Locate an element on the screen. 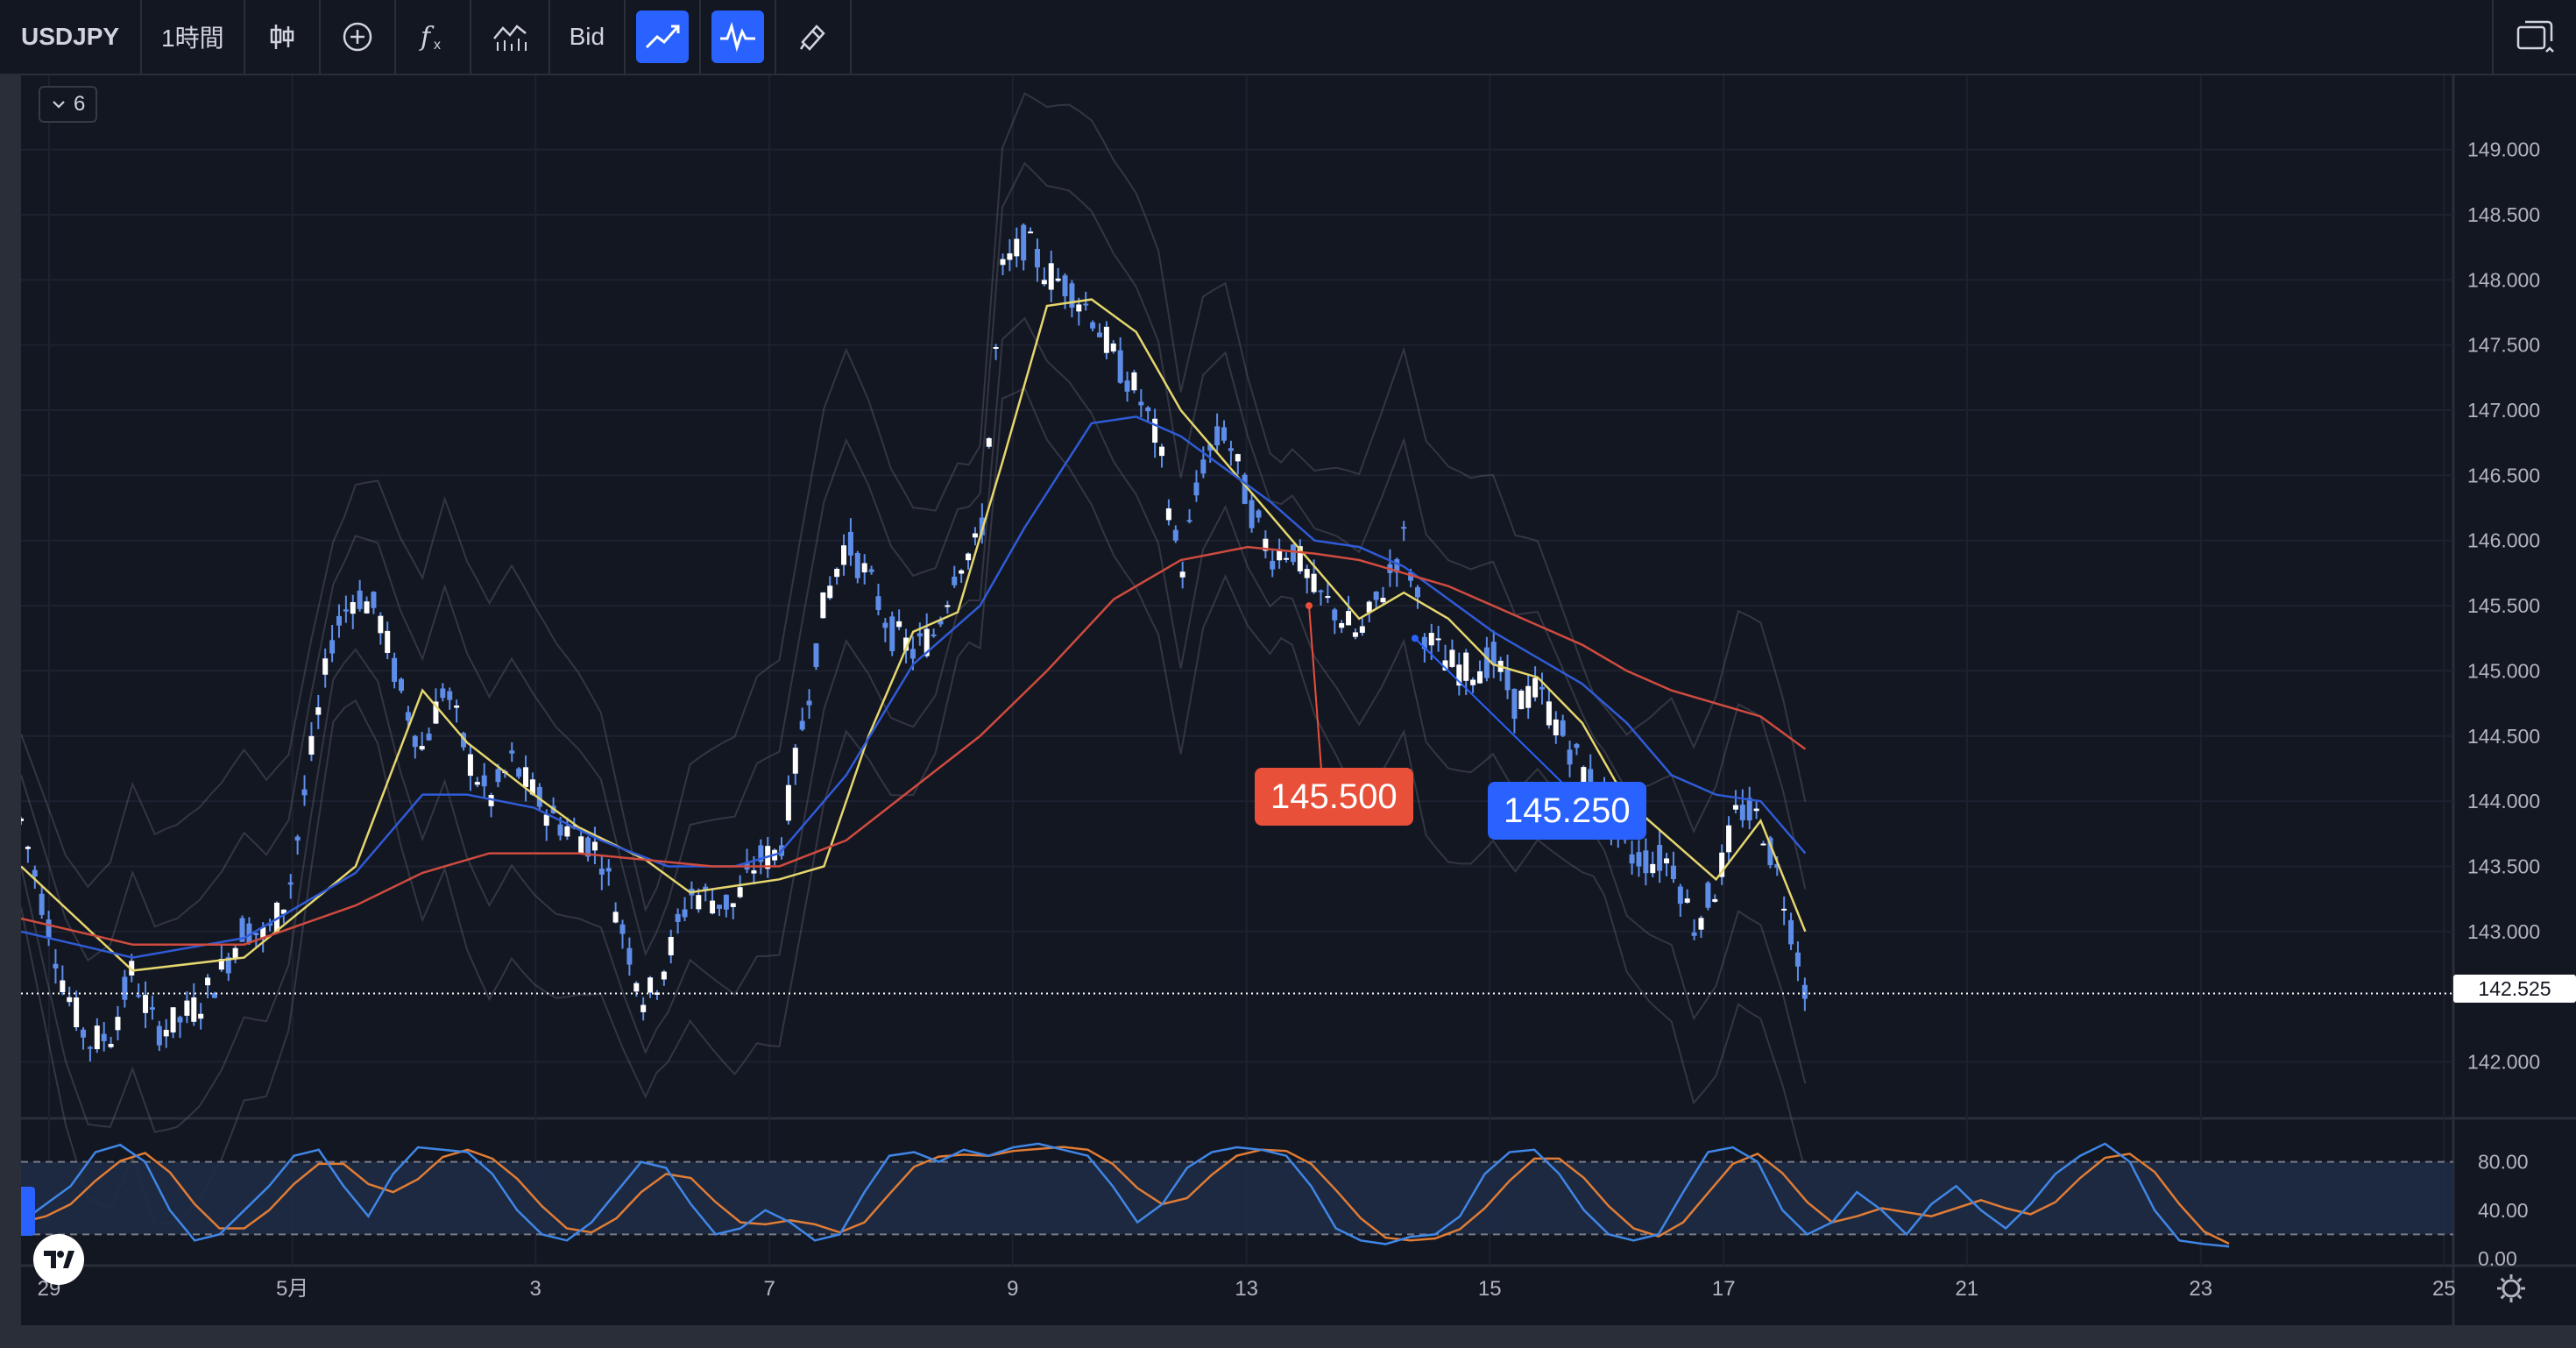 The height and width of the screenshot is (1348, 2576). price-tick-label: 146.000 is located at coordinates (2503, 540).